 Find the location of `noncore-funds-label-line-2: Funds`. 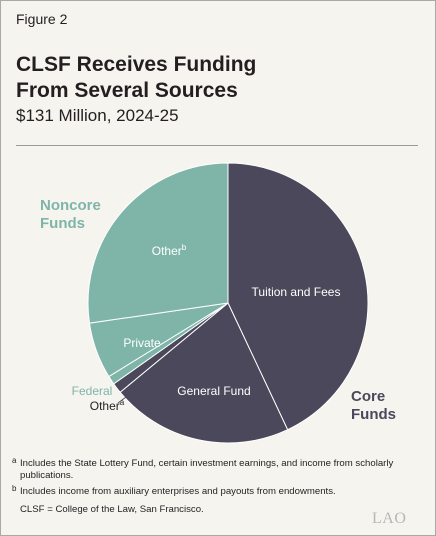

noncore-funds-label-line-2: Funds is located at coordinates (62, 223).